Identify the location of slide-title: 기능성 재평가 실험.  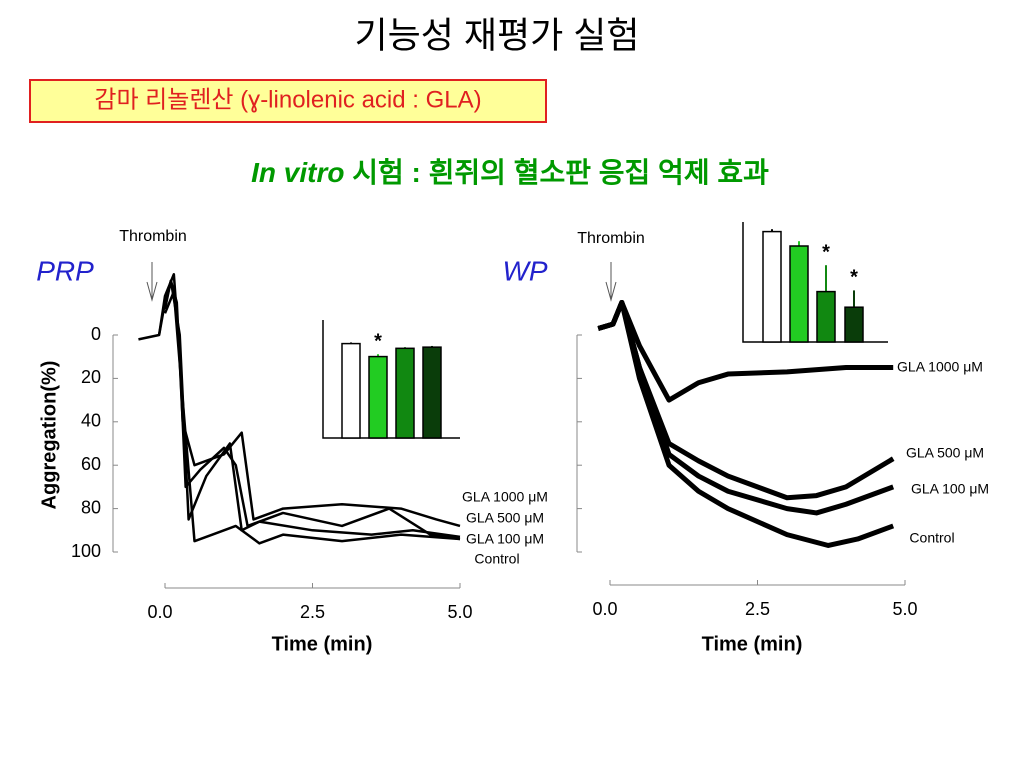
(497, 35).